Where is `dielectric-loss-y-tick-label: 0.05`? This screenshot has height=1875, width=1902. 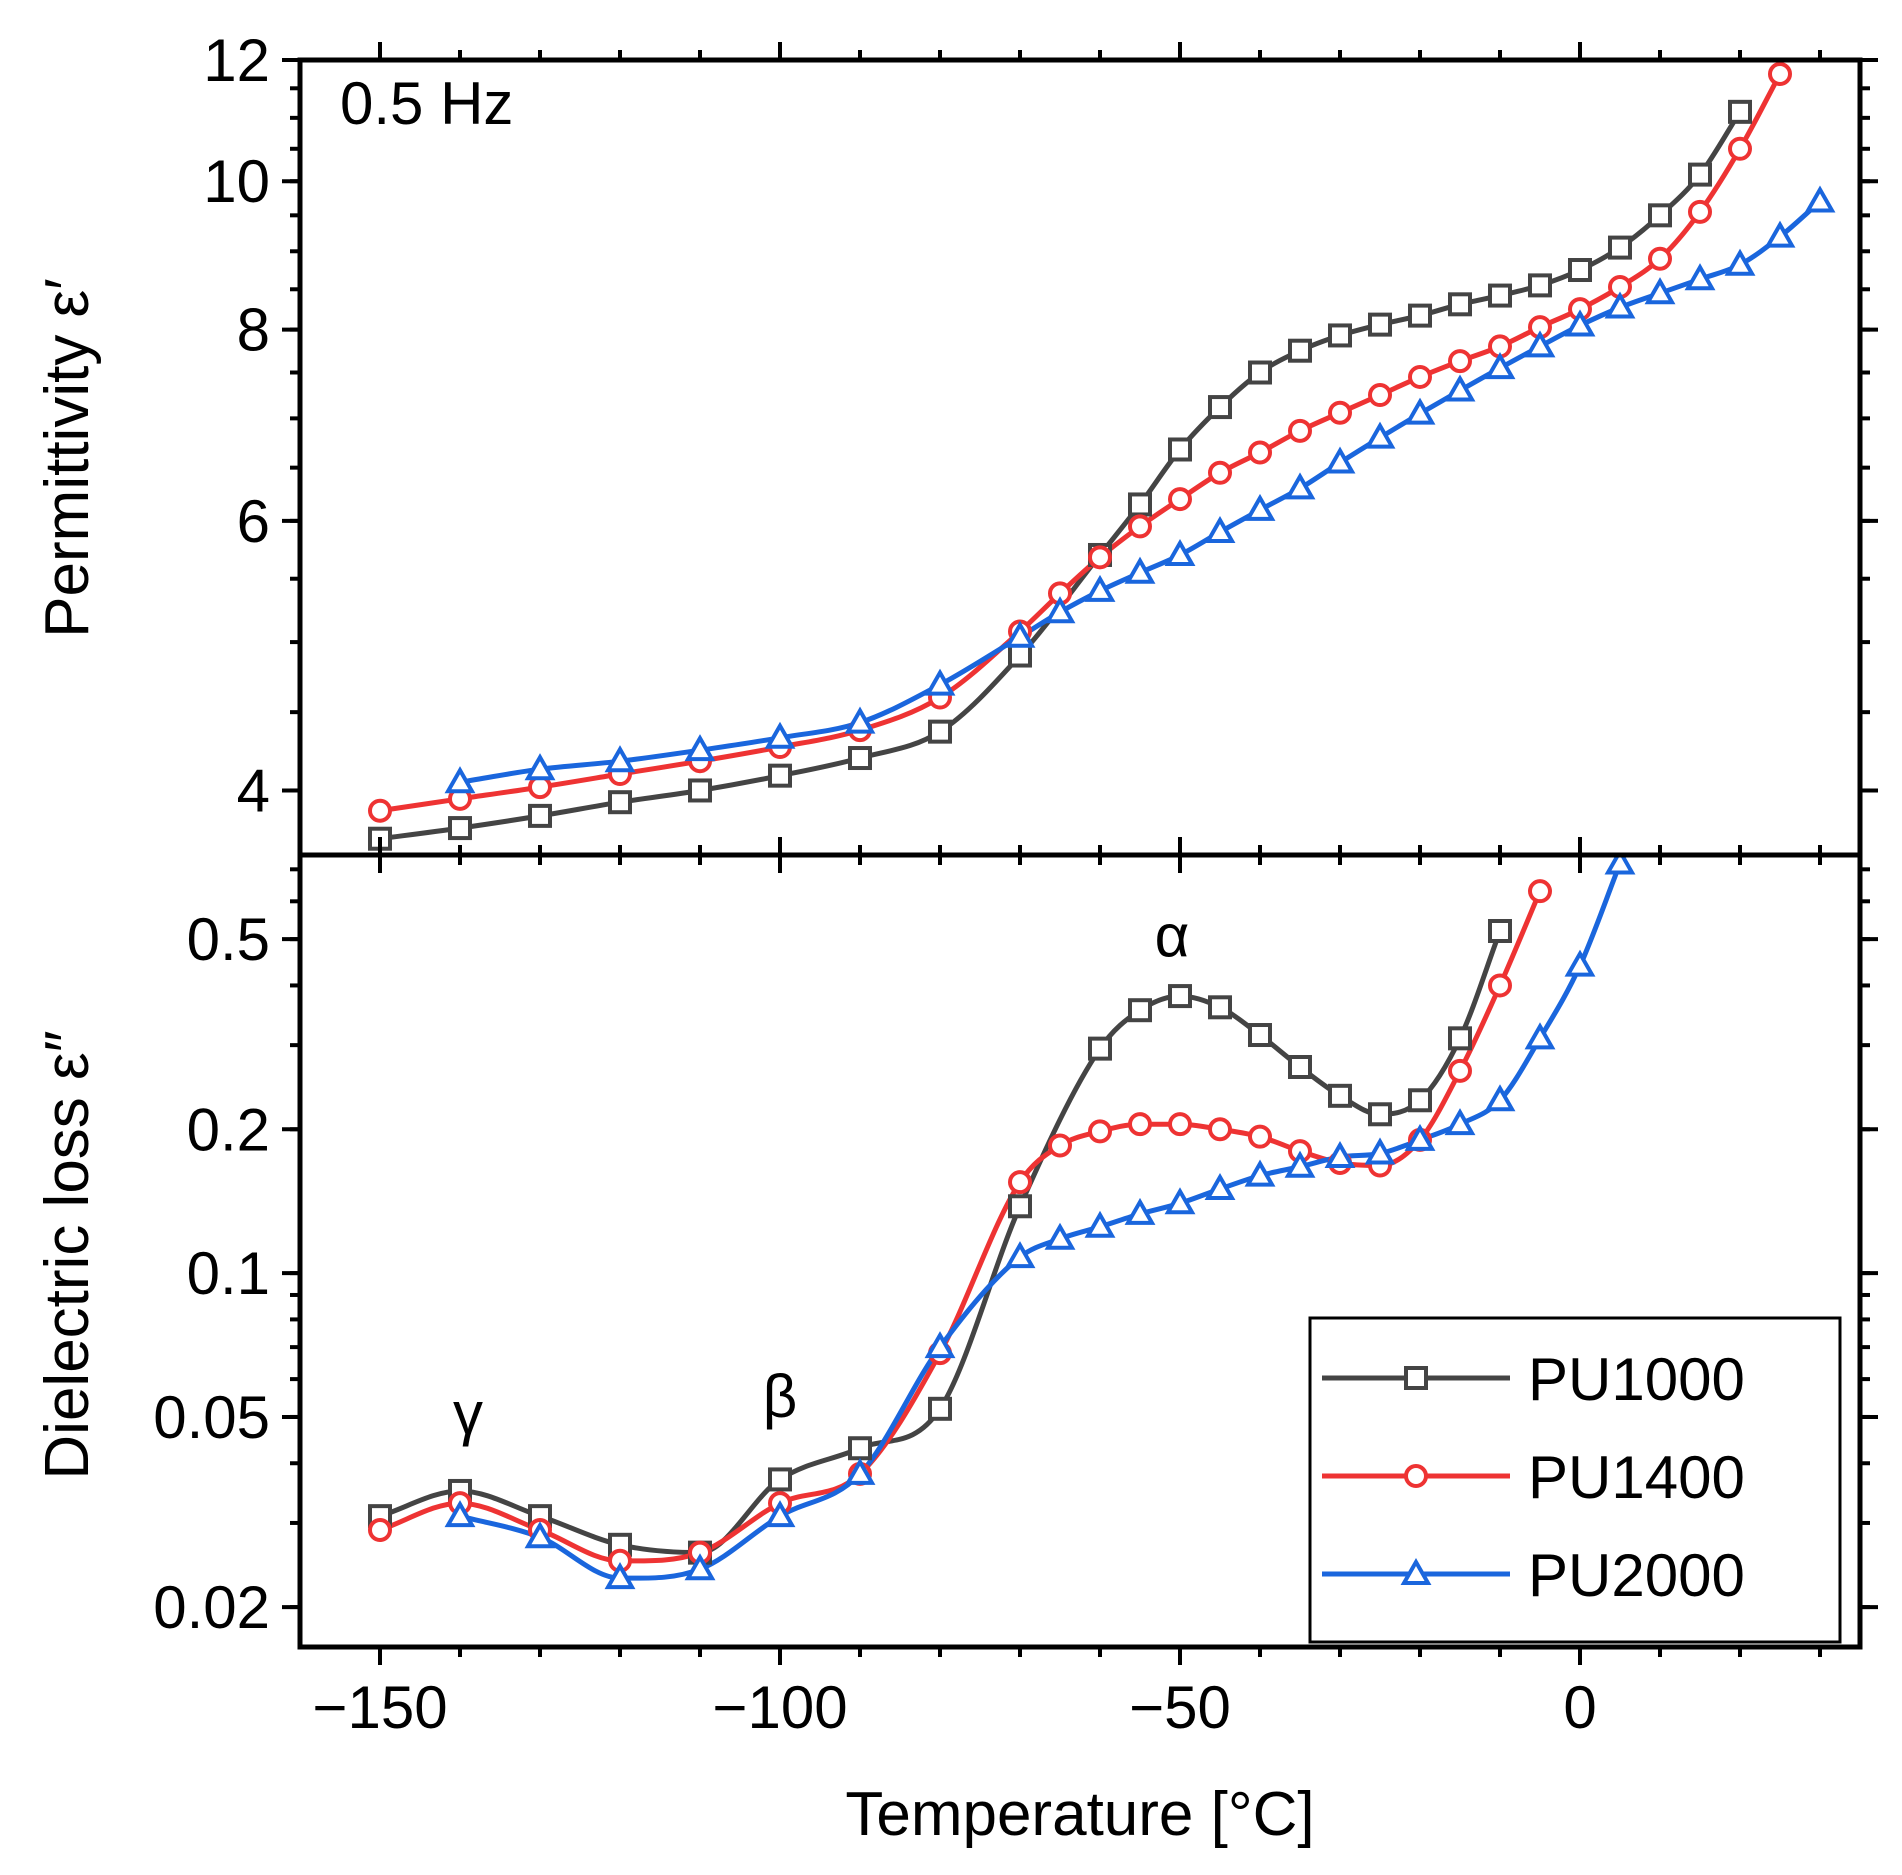 dielectric-loss-y-tick-label: 0.05 is located at coordinates (211, 1417).